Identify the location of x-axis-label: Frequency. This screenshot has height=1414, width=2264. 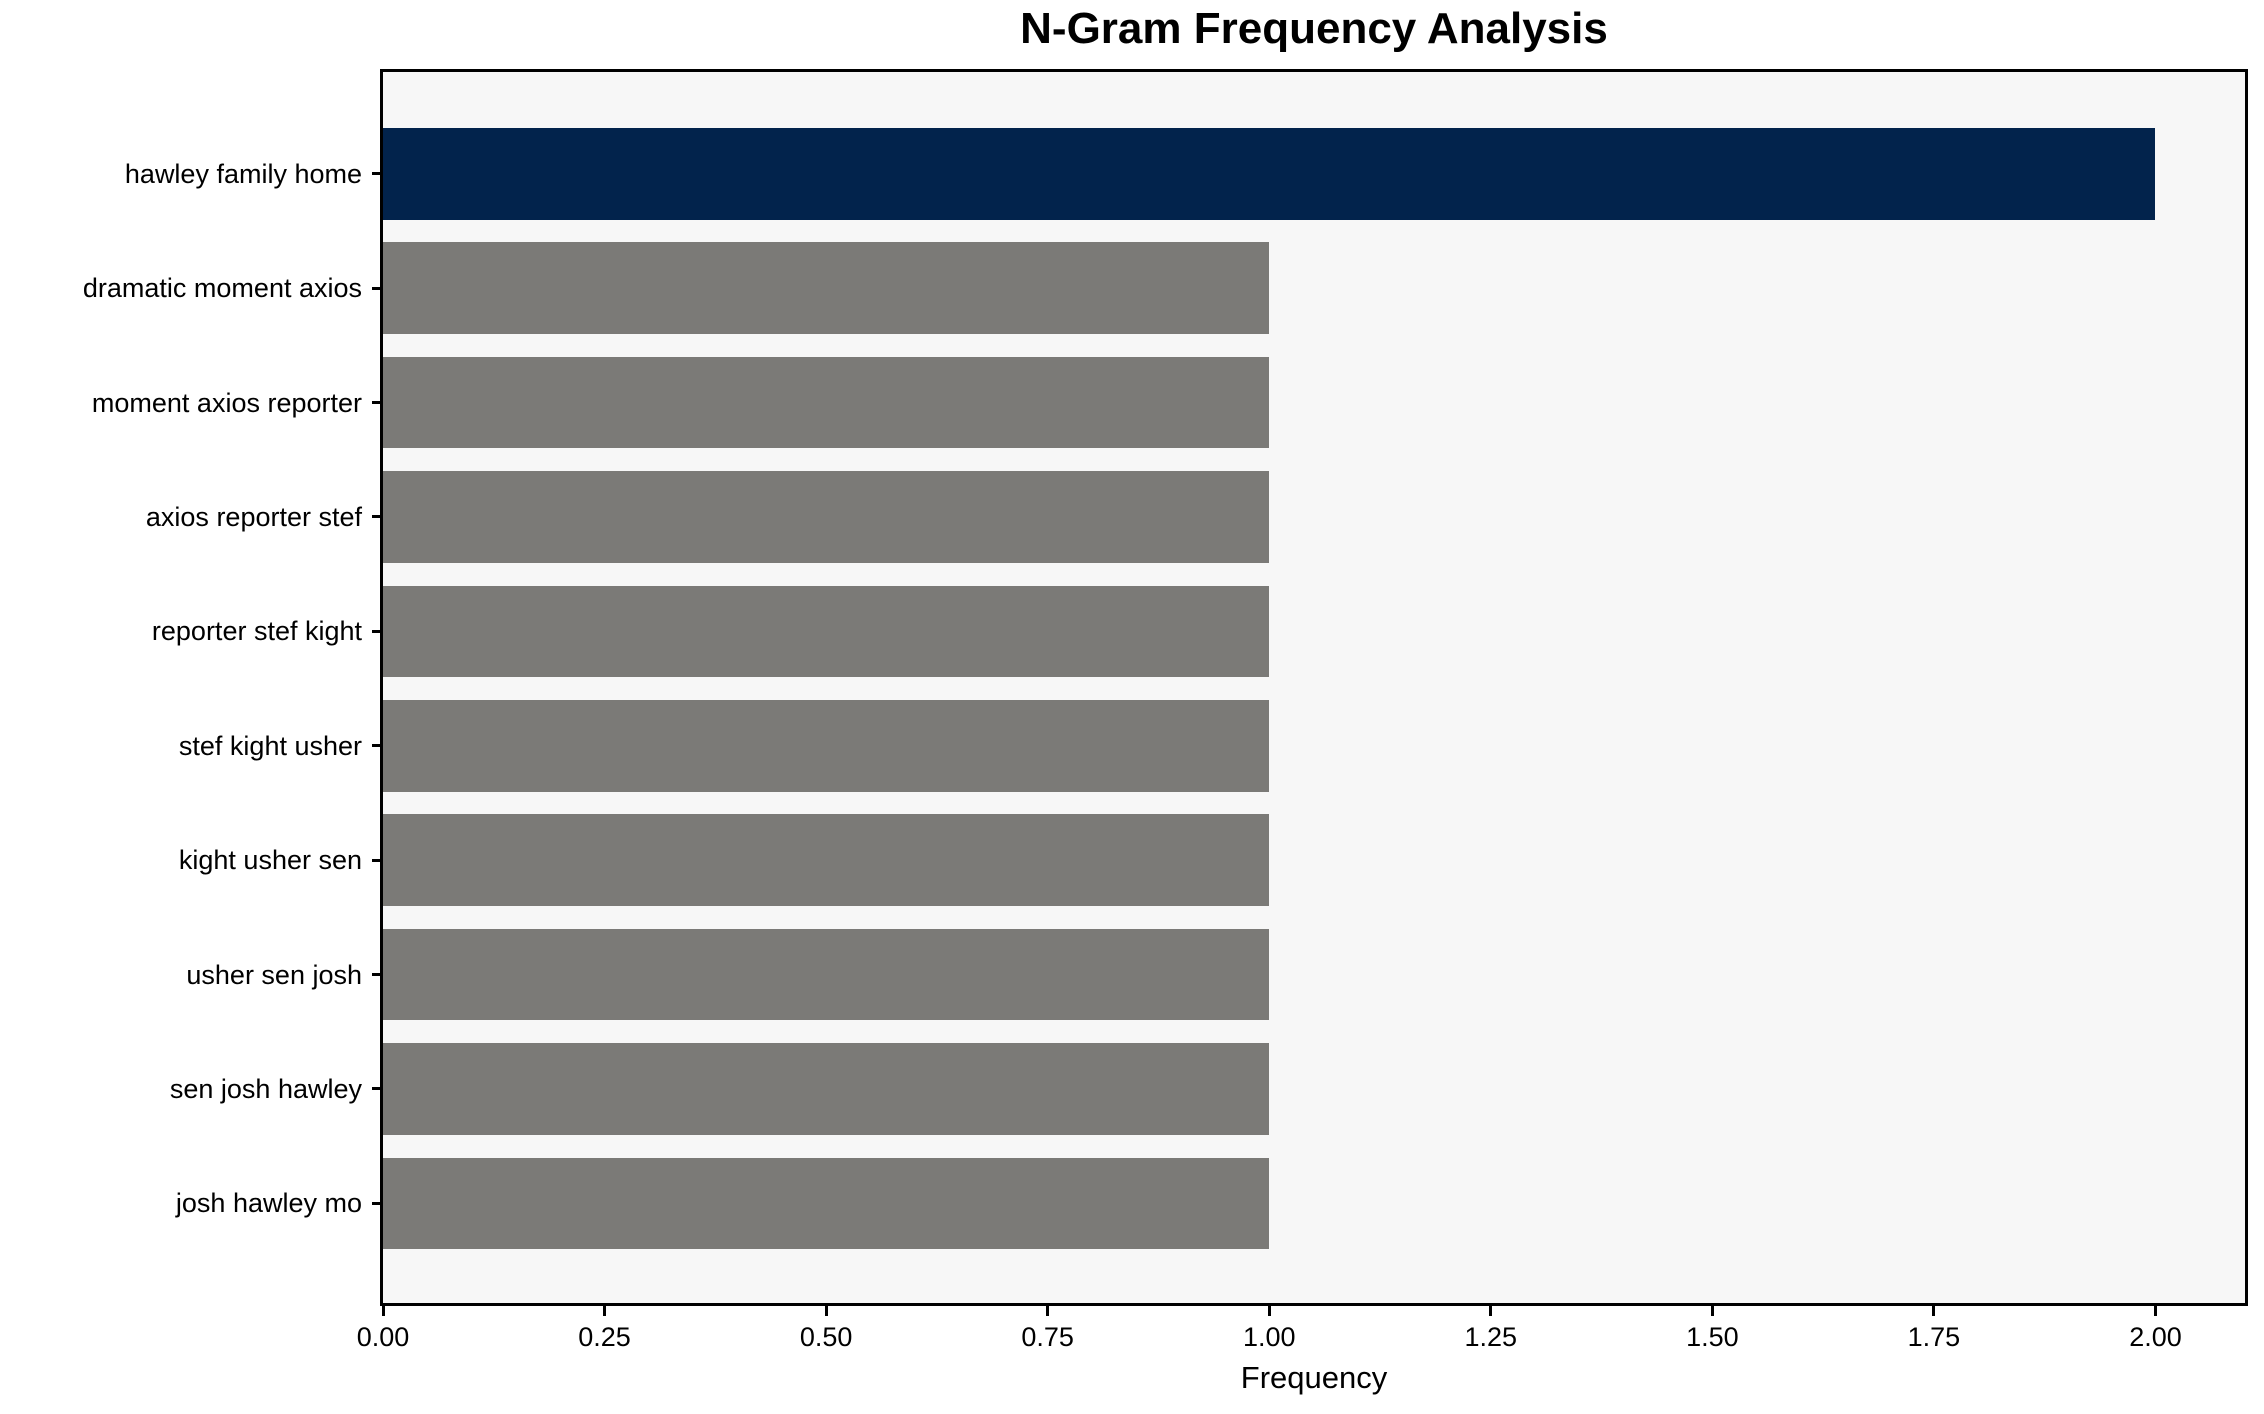
(1314, 1377).